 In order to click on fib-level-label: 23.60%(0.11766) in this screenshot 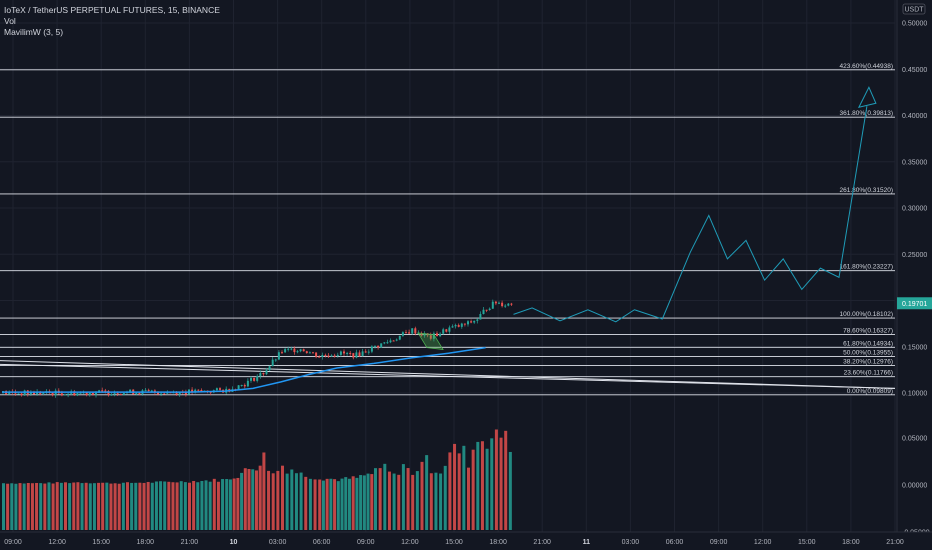, I will do `click(868, 373)`.